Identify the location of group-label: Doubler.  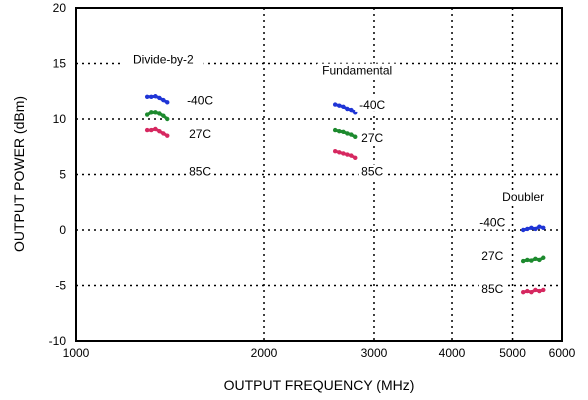
(523, 197).